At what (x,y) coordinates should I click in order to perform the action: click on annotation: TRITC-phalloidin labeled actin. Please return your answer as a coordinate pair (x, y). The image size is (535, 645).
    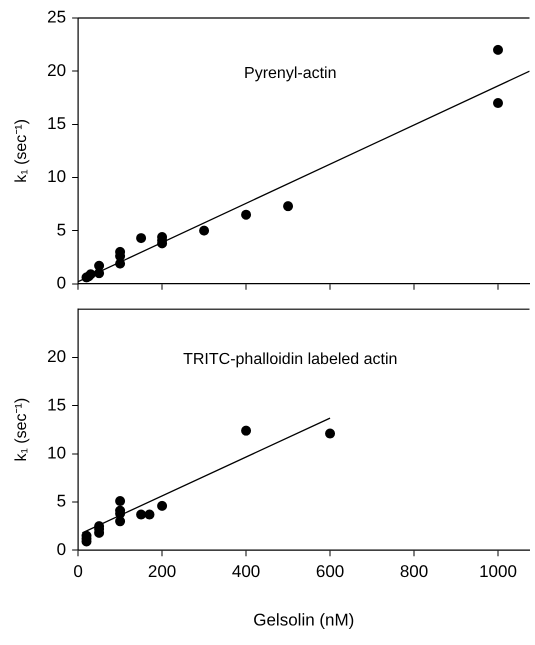
    Looking at the image, I should click on (290, 359).